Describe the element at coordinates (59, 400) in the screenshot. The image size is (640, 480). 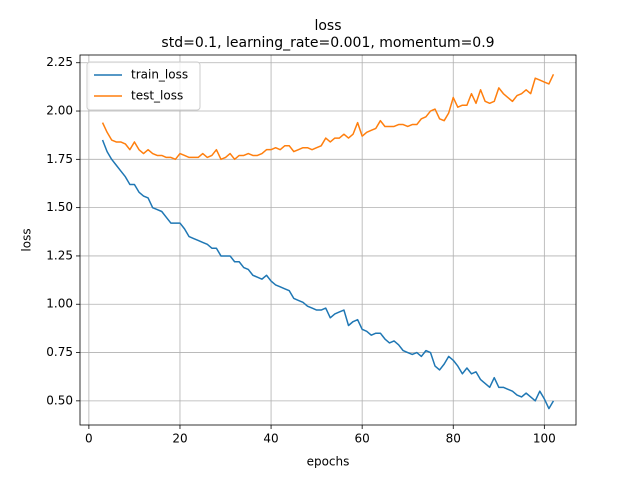
I see `y-tick-label: 0.50` at that location.